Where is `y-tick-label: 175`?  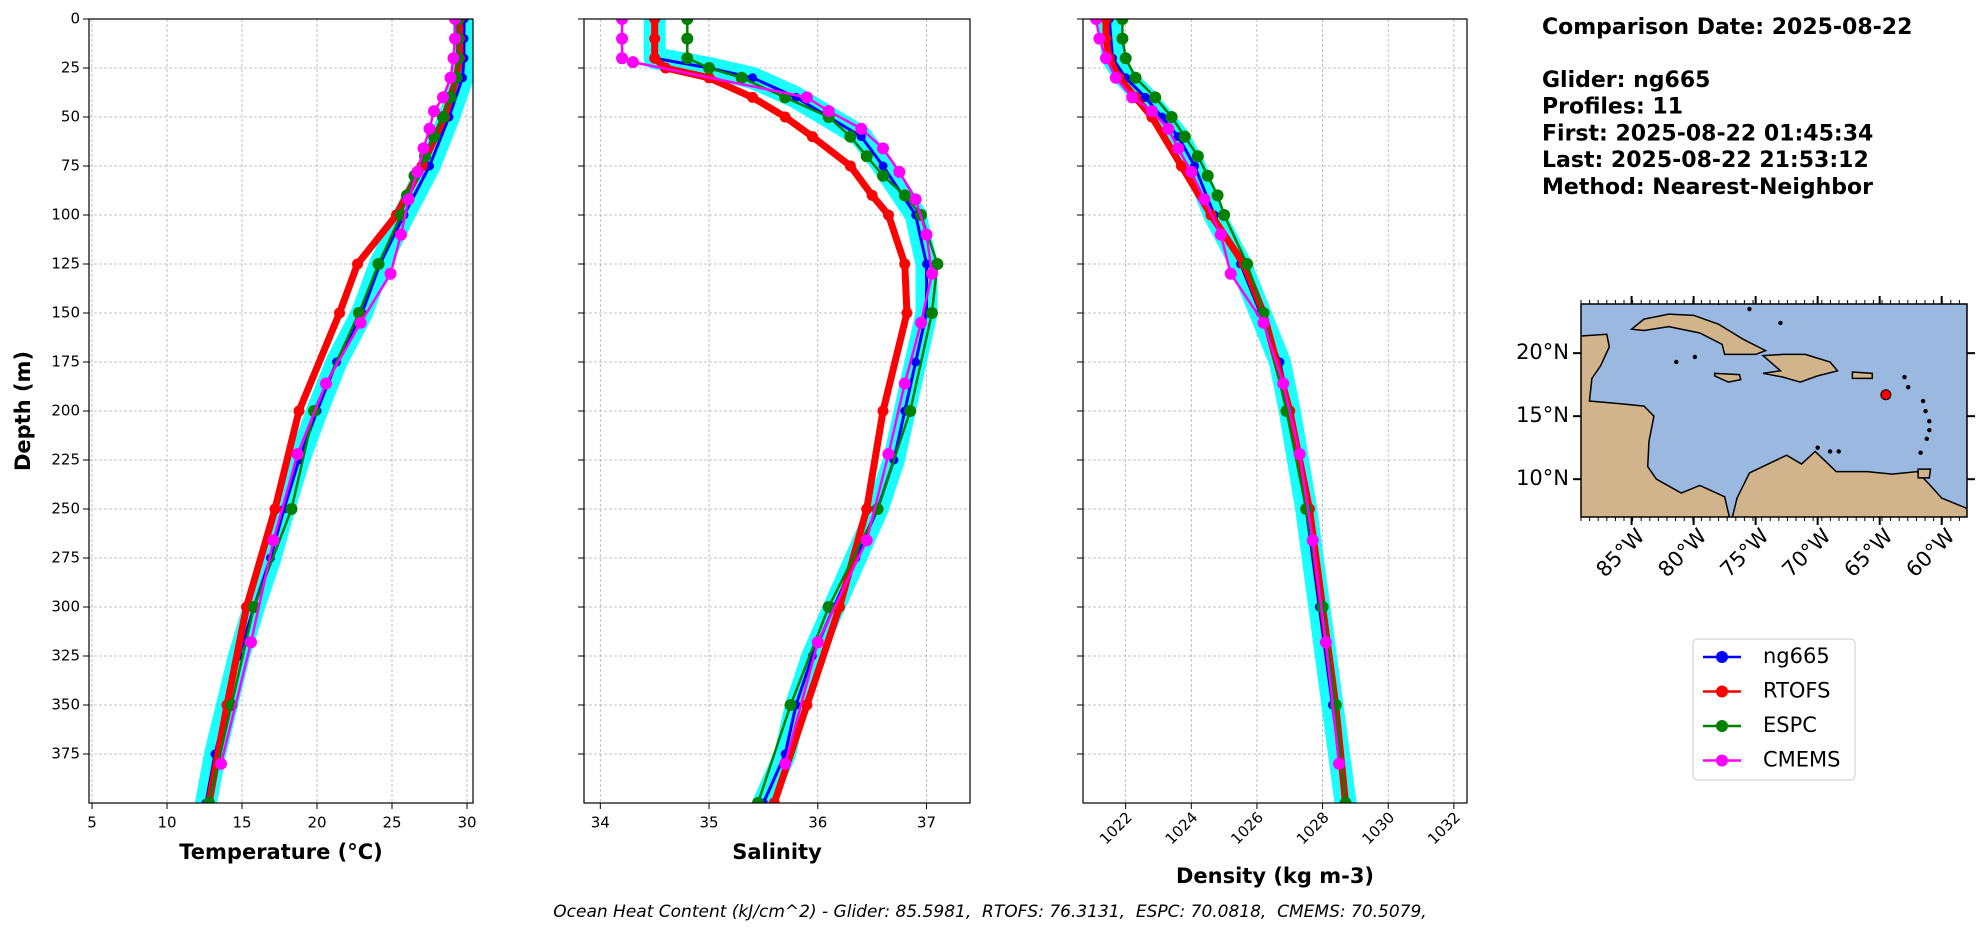
y-tick-label: 175 is located at coordinates (65, 362).